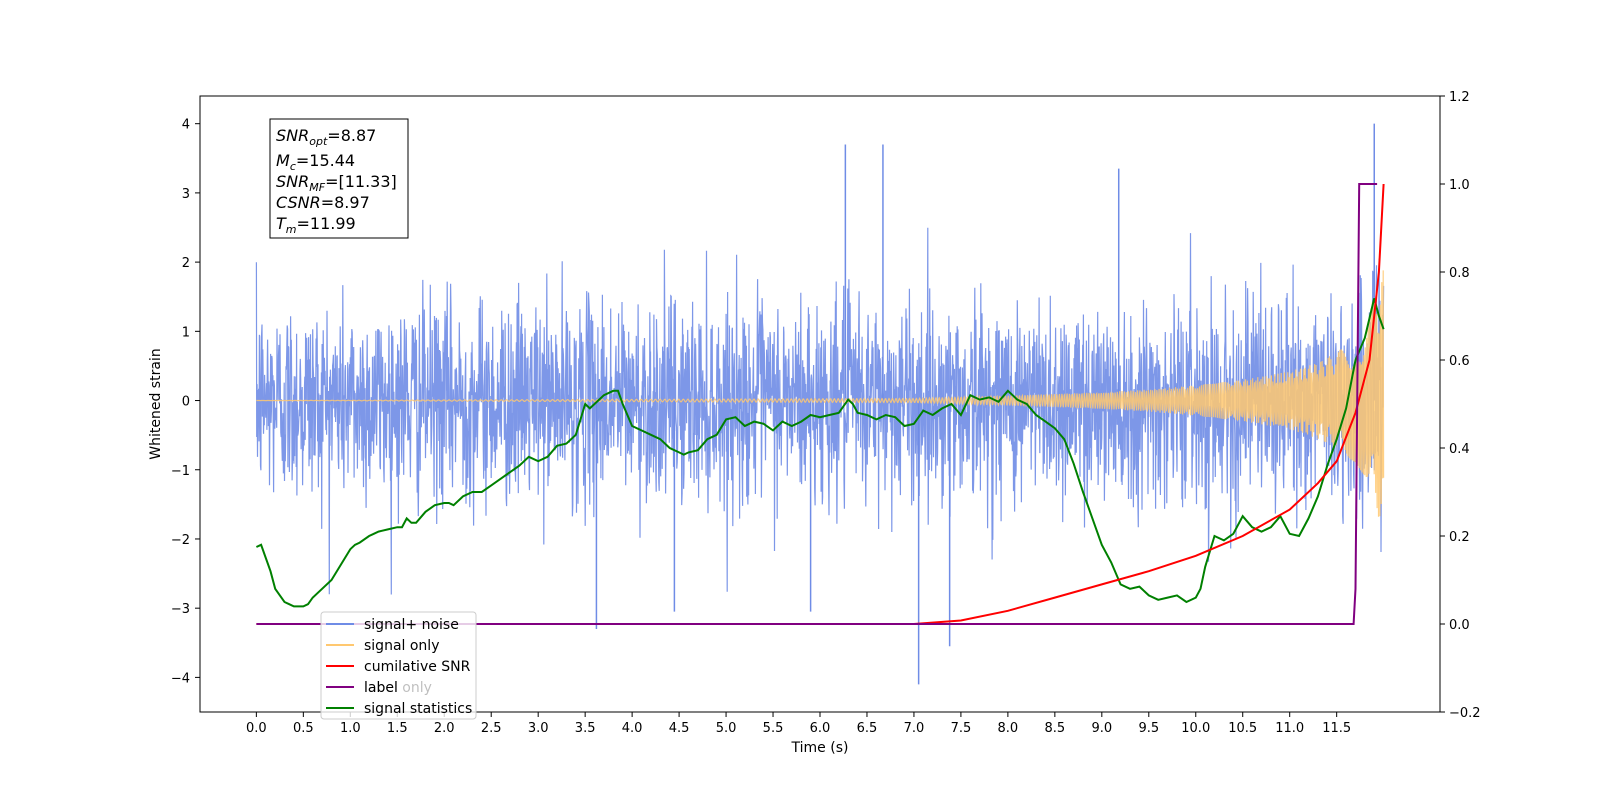  Describe the element at coordinates (186, 125) in the screenshot. I see `y-tick-label: 4` at that location.